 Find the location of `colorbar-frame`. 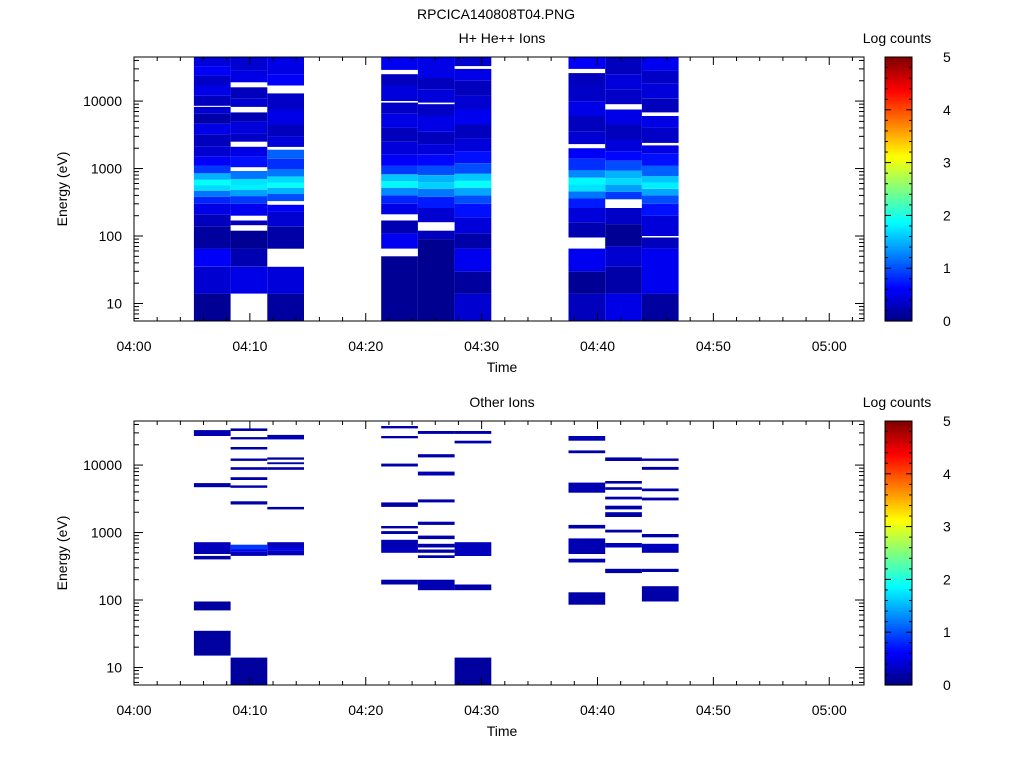

colorbar-frame is located at coordinates (898, 553).